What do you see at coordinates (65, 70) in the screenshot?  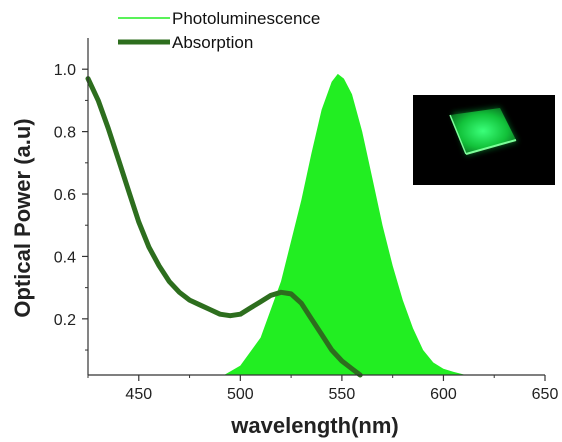 I see `y-tick-label: 1.0` at bounding box center [65, 70].